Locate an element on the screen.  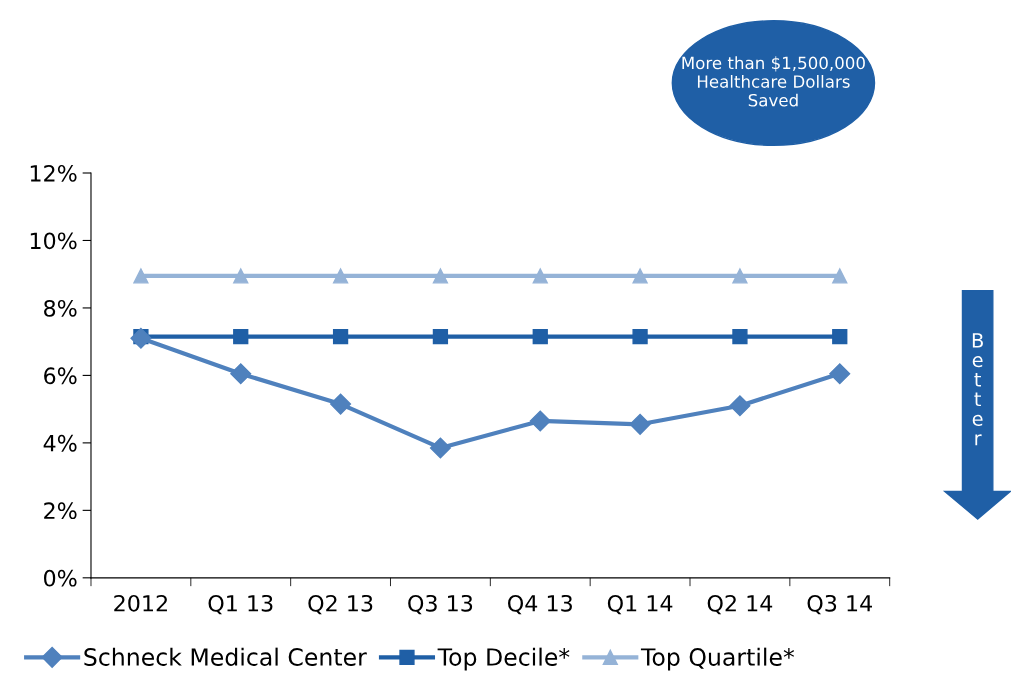
y-tick-label: 4% is located at coordinates (60, 443).